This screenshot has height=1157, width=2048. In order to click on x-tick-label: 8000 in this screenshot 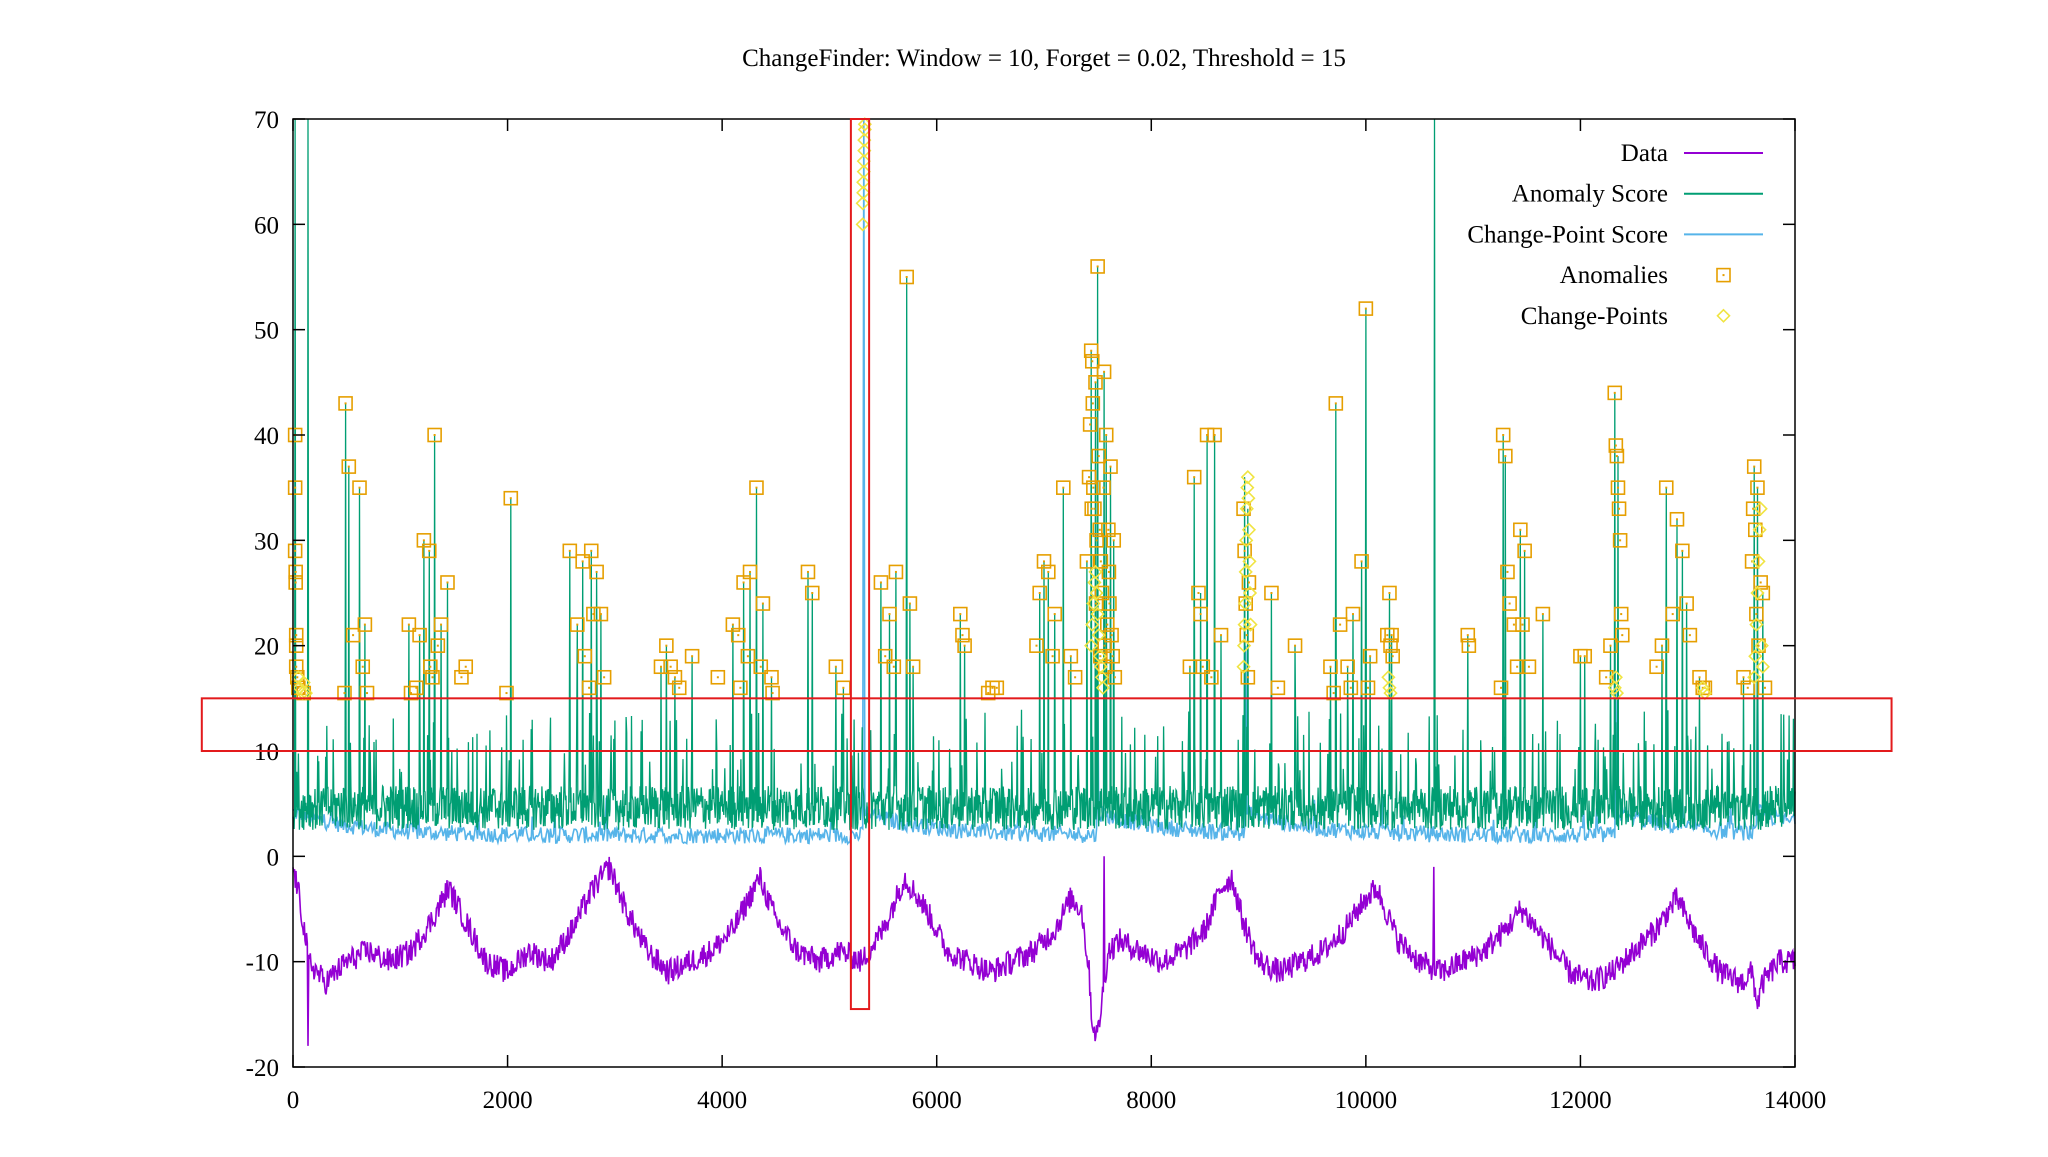, I will do `click(1151, 1100)`.